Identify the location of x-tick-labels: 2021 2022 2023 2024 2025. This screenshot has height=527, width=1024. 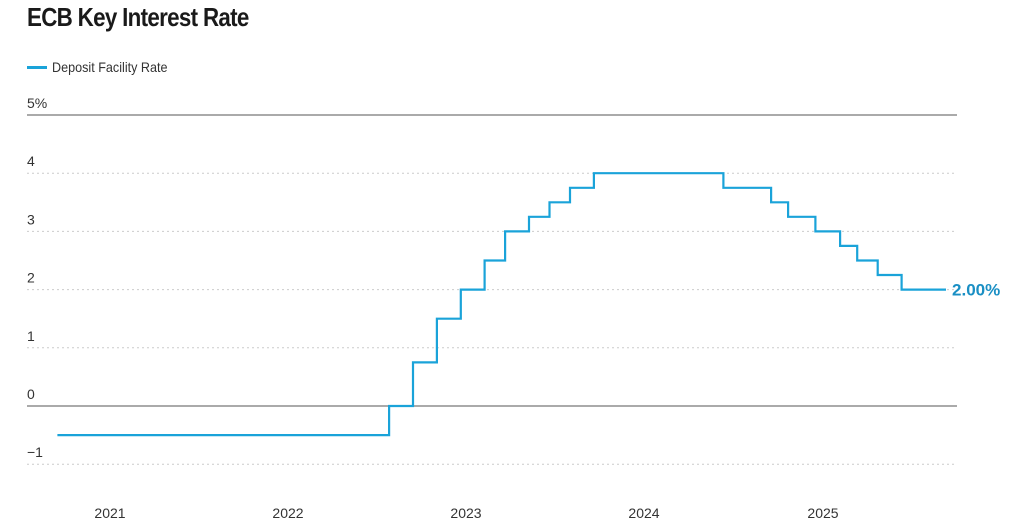
(466, 513).